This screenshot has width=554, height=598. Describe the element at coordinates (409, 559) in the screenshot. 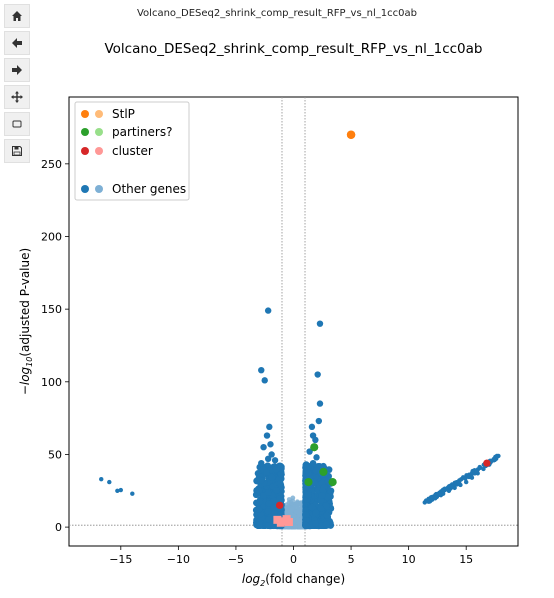

I see `x-tick-label: 10` at that location.